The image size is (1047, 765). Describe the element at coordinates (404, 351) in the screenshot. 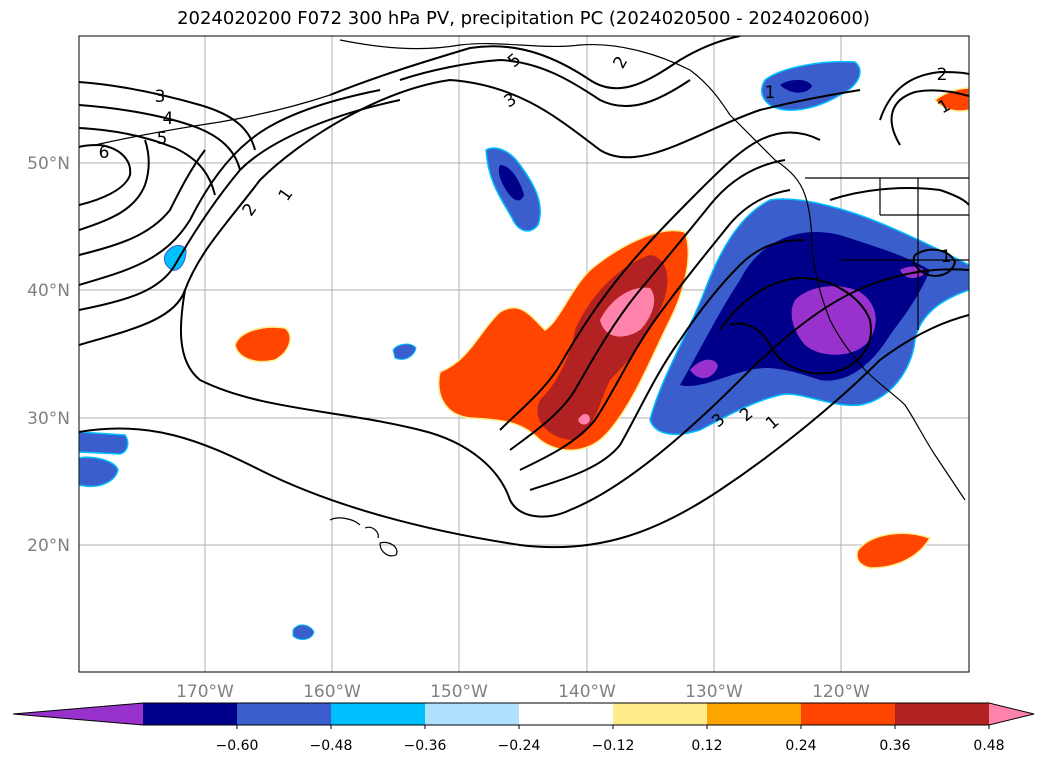

I see `negative-anomaly-mid-small` at that location.